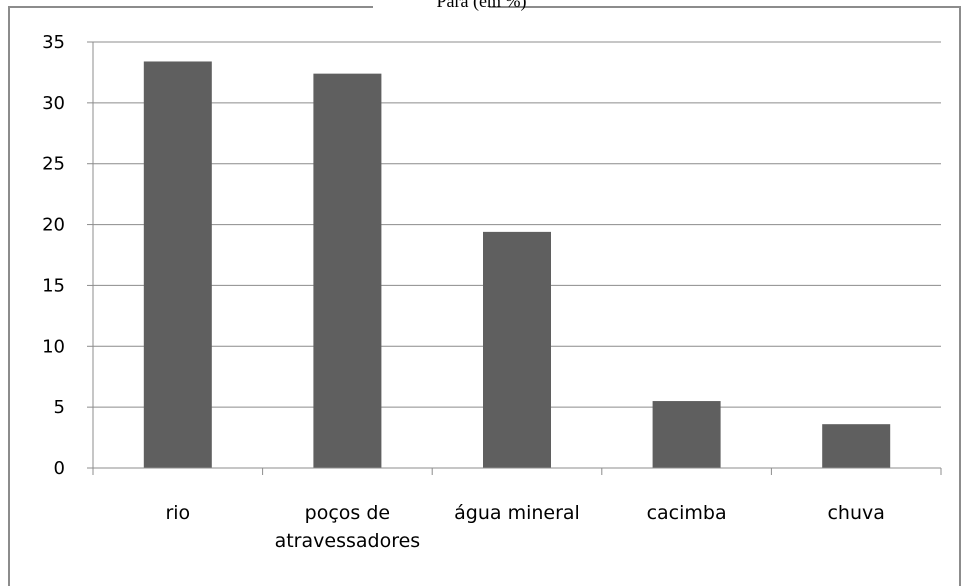 The width and height of the screenshot is (963, 586). Describe the element at coordinates (687, 513) in the screenshot. I see `x-category-label: cacimba` at that location.